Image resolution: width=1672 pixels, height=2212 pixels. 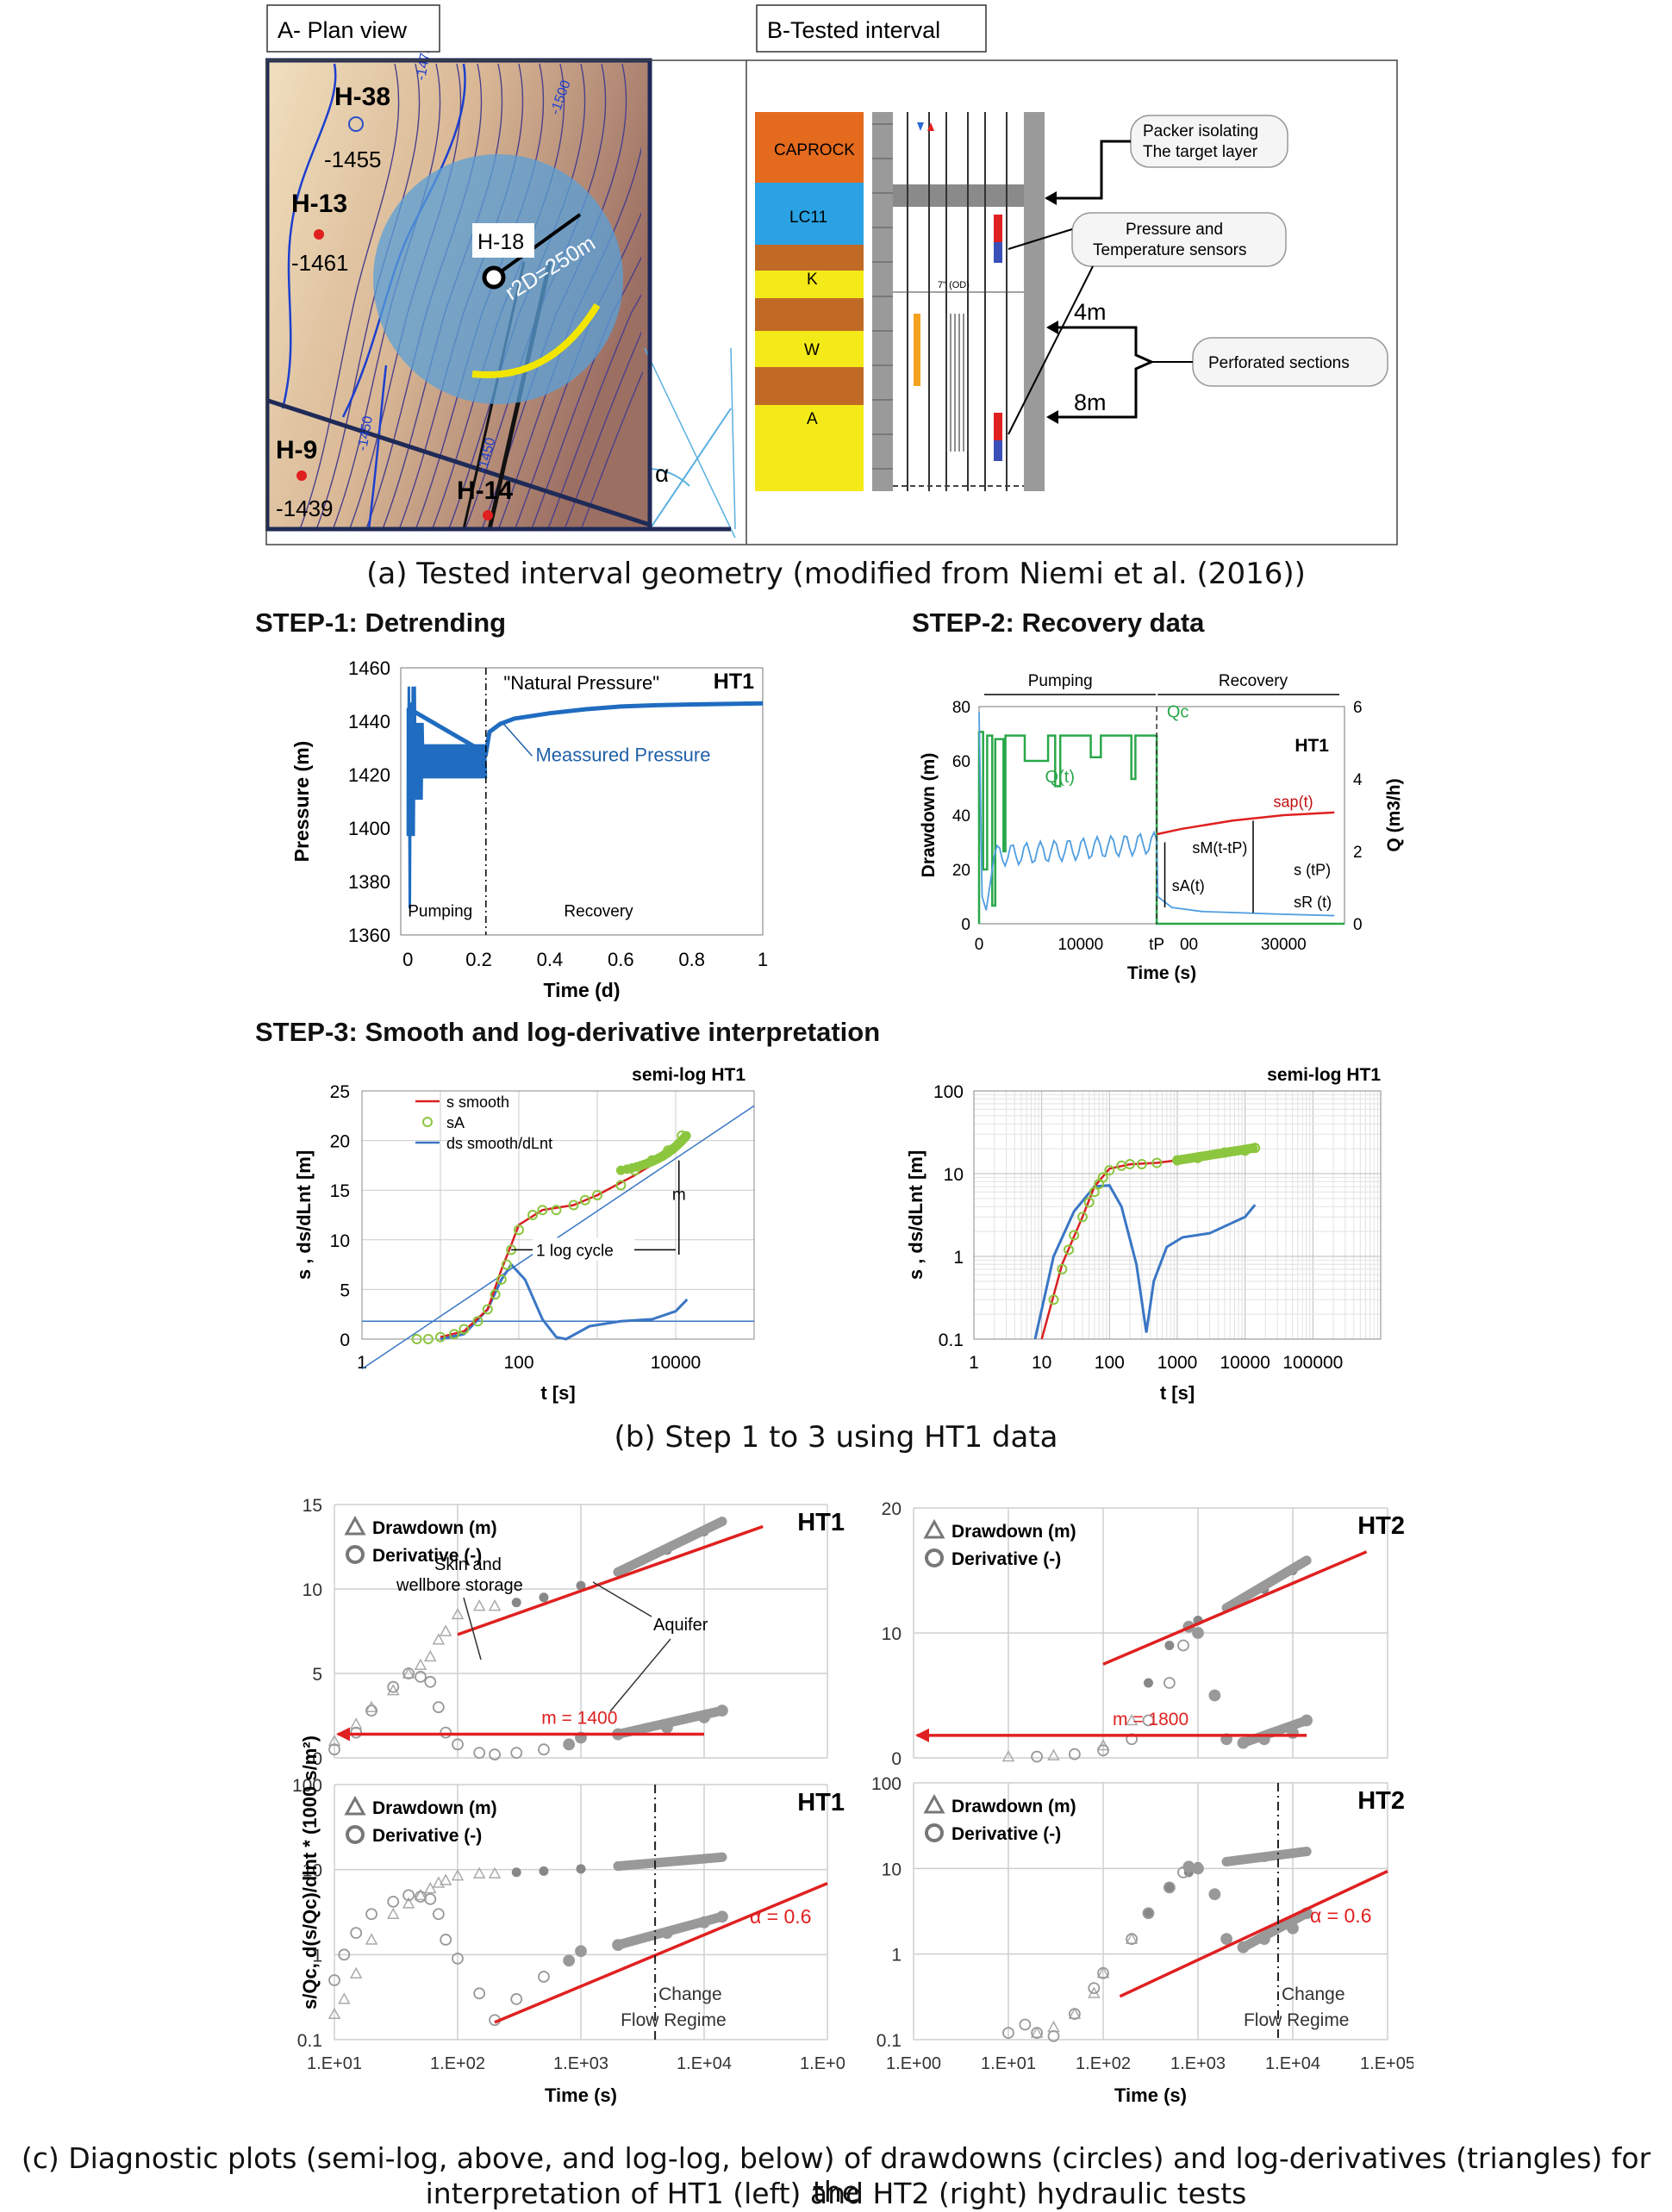 I want to click on sa-label: sA(t), so click(x=1188, y=885).